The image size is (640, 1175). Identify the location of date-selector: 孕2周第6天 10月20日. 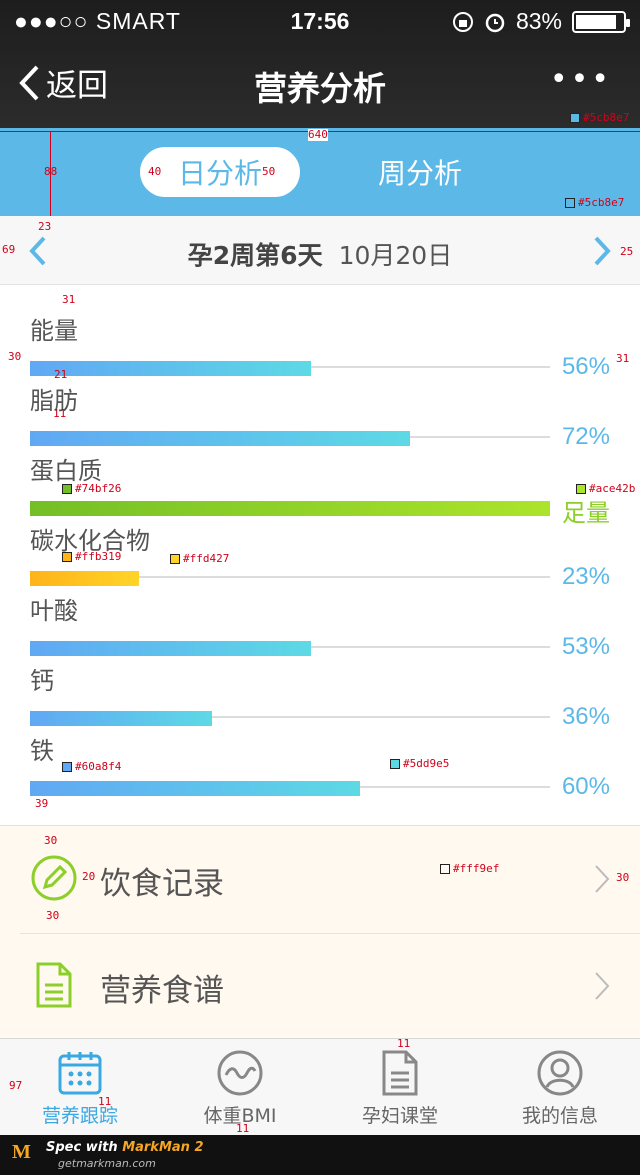
(320, 250).